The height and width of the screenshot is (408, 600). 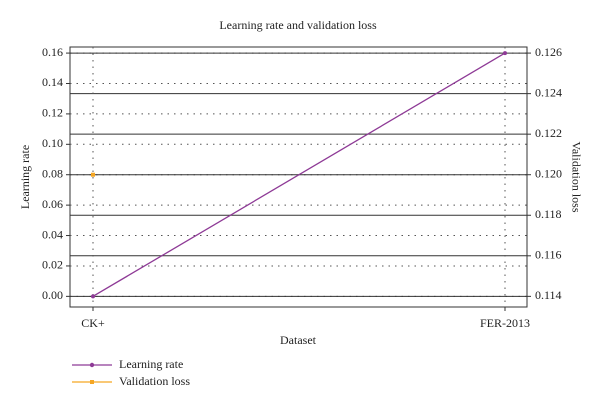 What do you see at coordinates (548, 255) in the screenshot?
I see `y2-tick-label: 0.116` at bounding box center [548, 255].